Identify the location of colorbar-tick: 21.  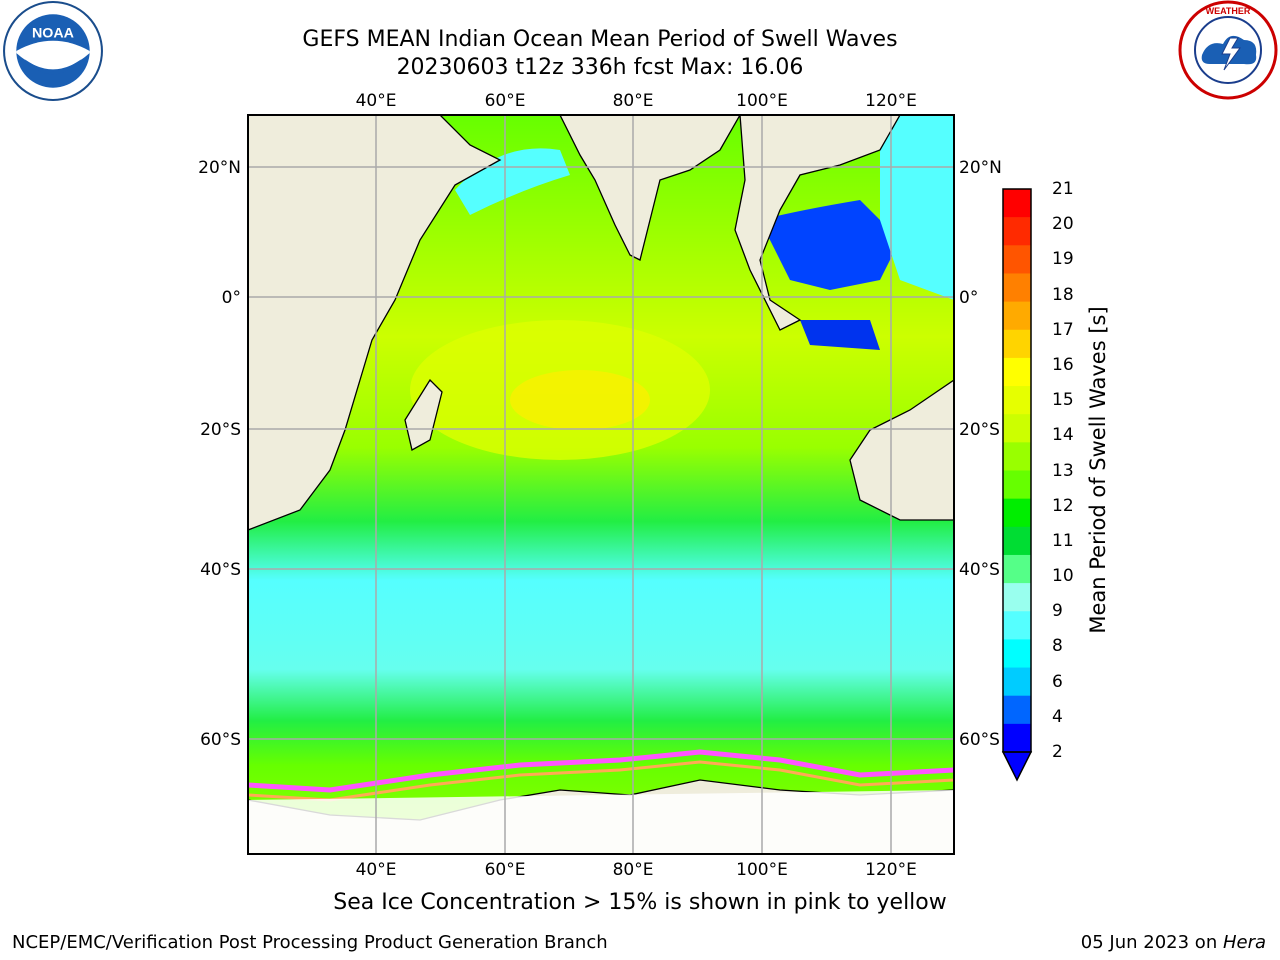
(1063, 189).